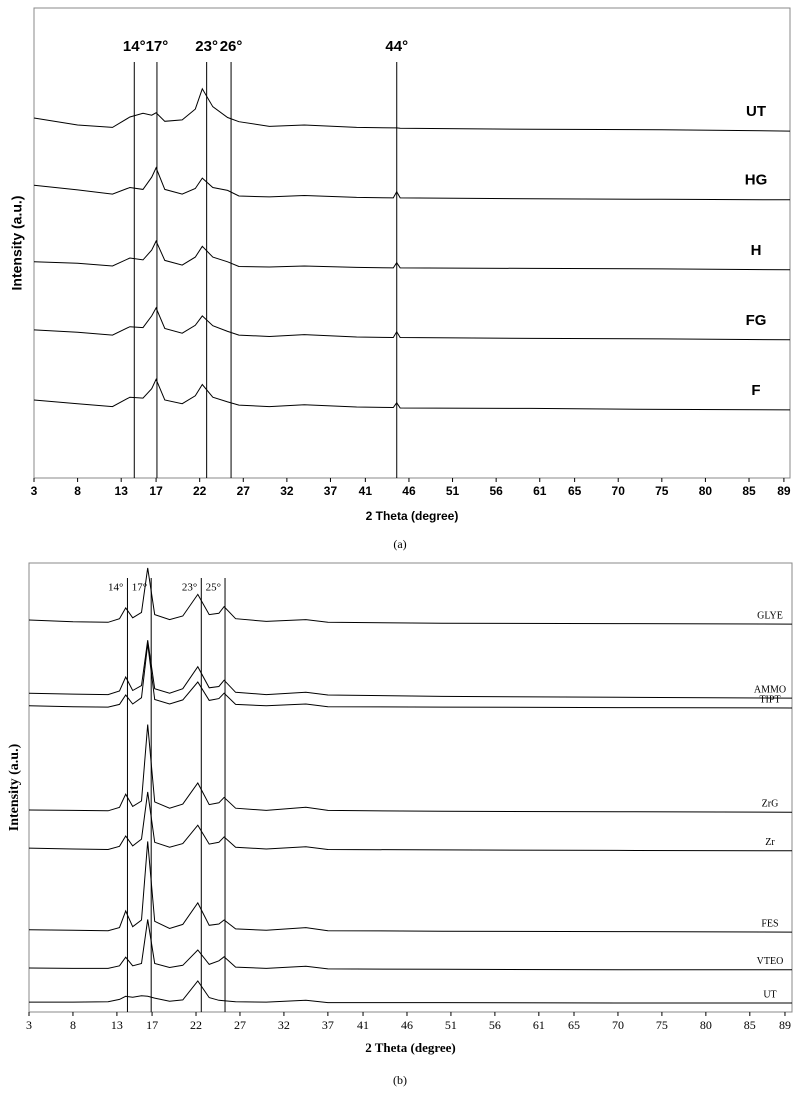 The image size is (804, 1096). What do you see at coordinates (770, 842) in the screenshot?
I see `series-label: Zr` at bounding box center [770, 842].